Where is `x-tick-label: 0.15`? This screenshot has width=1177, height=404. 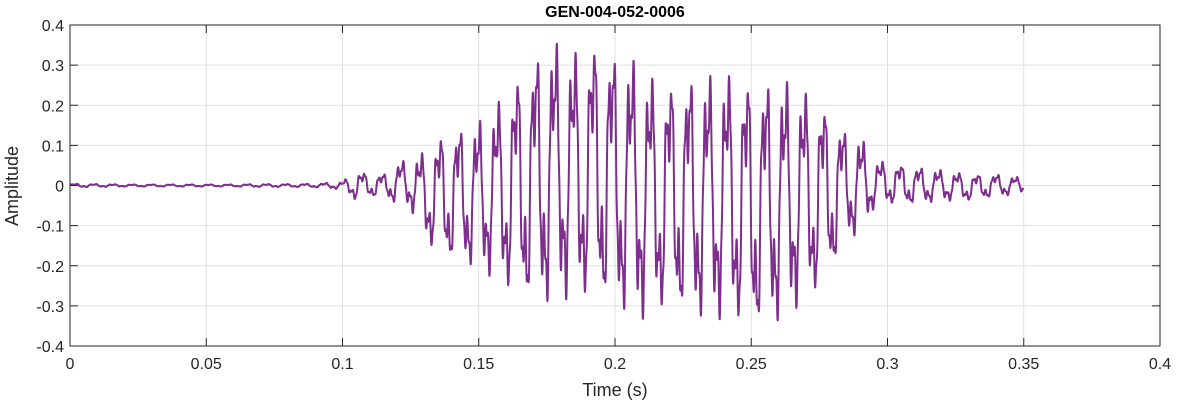
x-tick-label: 0.15 is located at coordinates (478, 364).